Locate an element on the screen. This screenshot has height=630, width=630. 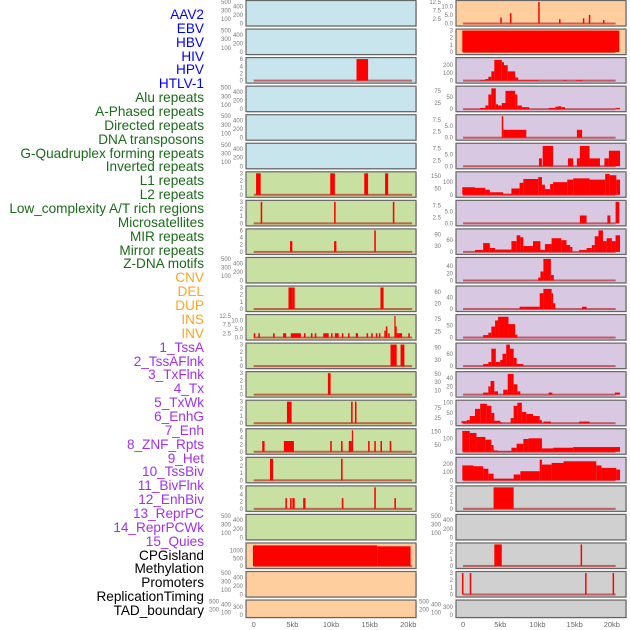
y-tick-label: 1 is located at coordinates (242, 189).